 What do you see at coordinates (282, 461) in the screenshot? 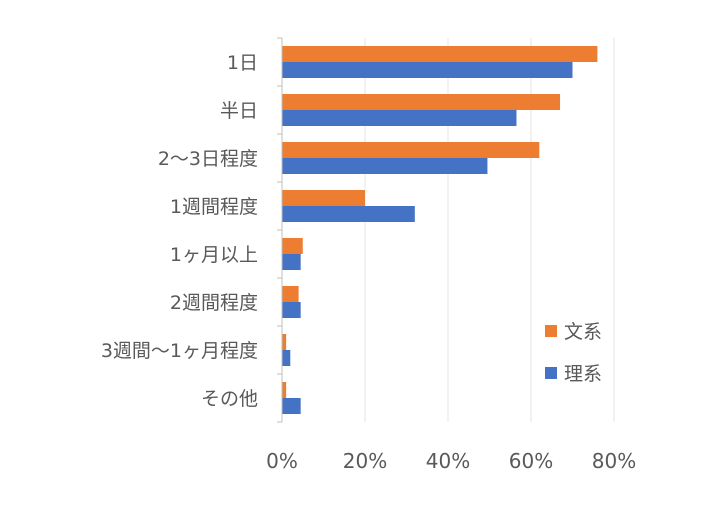
I see `x-tick-label: 0%` at bounding box center [282, 461].